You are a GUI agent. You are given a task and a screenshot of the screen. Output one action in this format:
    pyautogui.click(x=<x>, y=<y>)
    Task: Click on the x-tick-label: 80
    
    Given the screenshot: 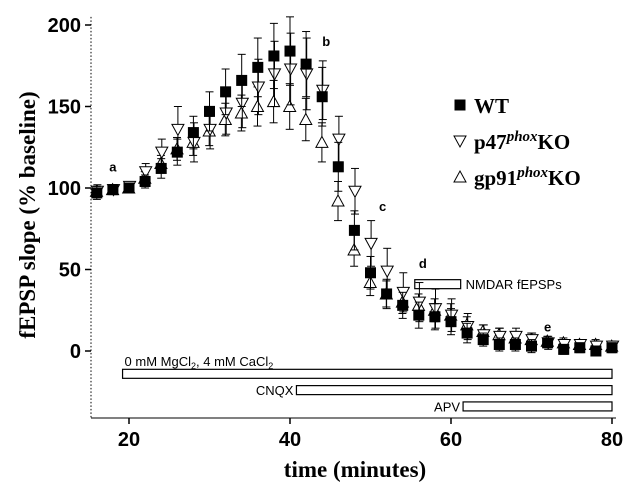 What is the action you would take?
    pyautogui.click(x=612, y=440)
    